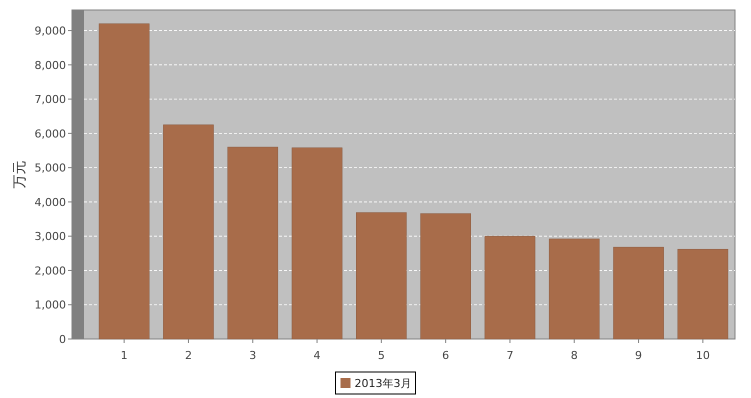 This screenshot has width=751, height=398. I want to click on y-tick-label: 0, so click(62, 339).